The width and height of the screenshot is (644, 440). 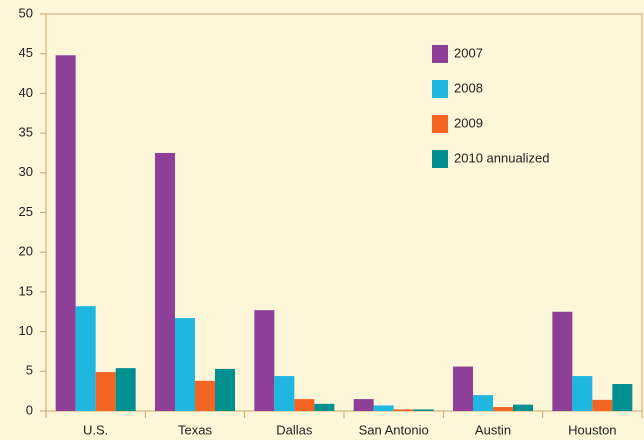 What do you see at coordinates (26, 92) in the screenshot?
I see `y-tick-label: 40` at bounding box center [26, 92].